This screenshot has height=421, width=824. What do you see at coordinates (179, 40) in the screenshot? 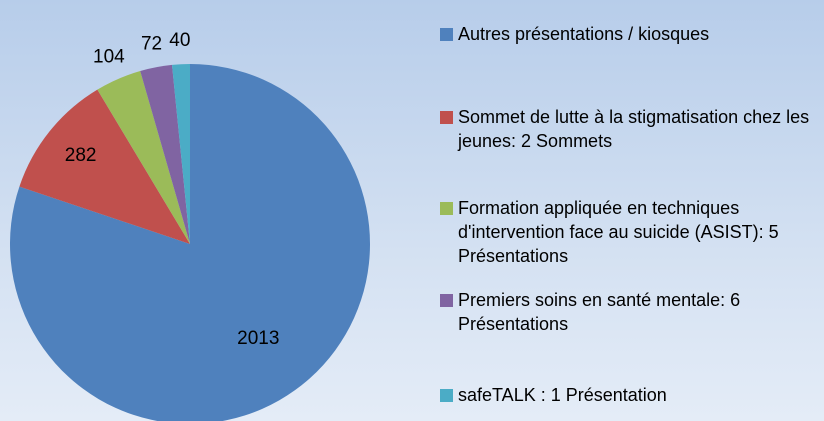
I see `data-label: 40` at bounding box center [179, 40].